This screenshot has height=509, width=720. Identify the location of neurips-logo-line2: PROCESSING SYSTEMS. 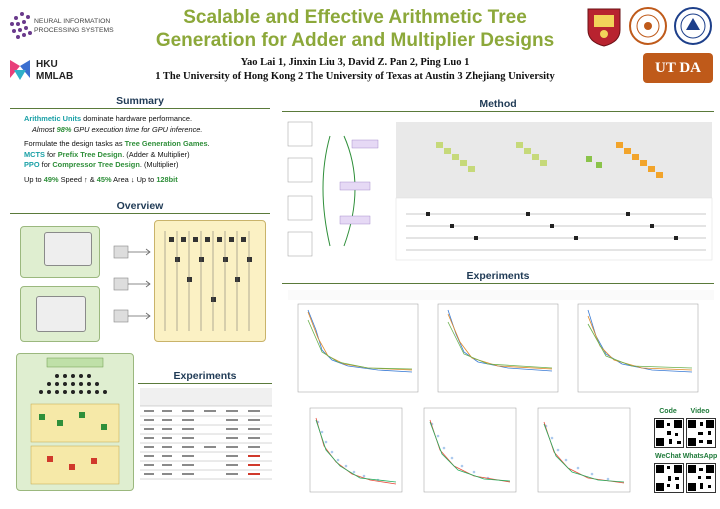
(74, 30).